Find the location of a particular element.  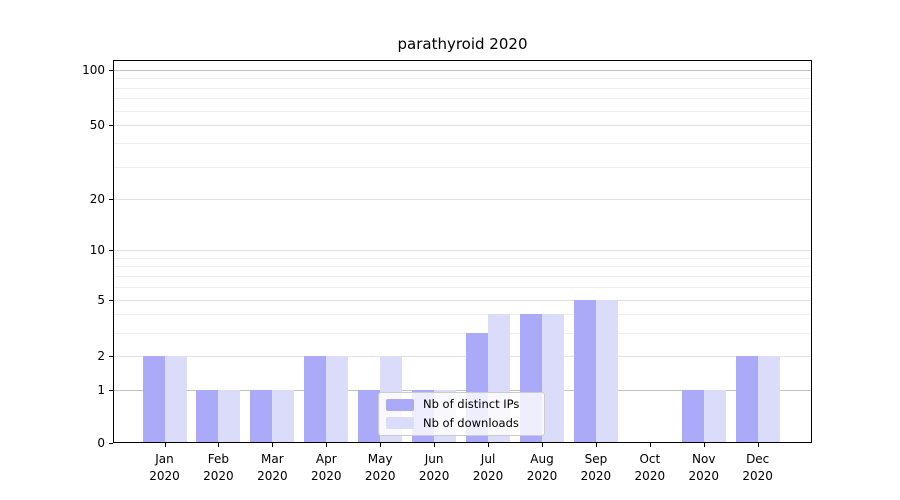

legend-label-downloads: Nb of downloads is located at coordinates (471, 422).